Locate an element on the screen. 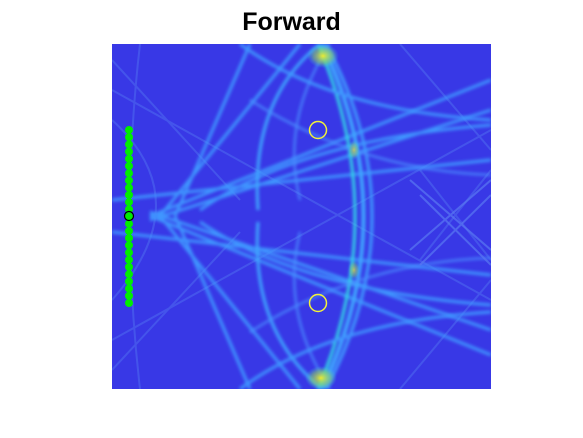 Image resolution: width=583 pixels, height=438 pixels. hot-spot-bottom is located at coordinates (321, 377).